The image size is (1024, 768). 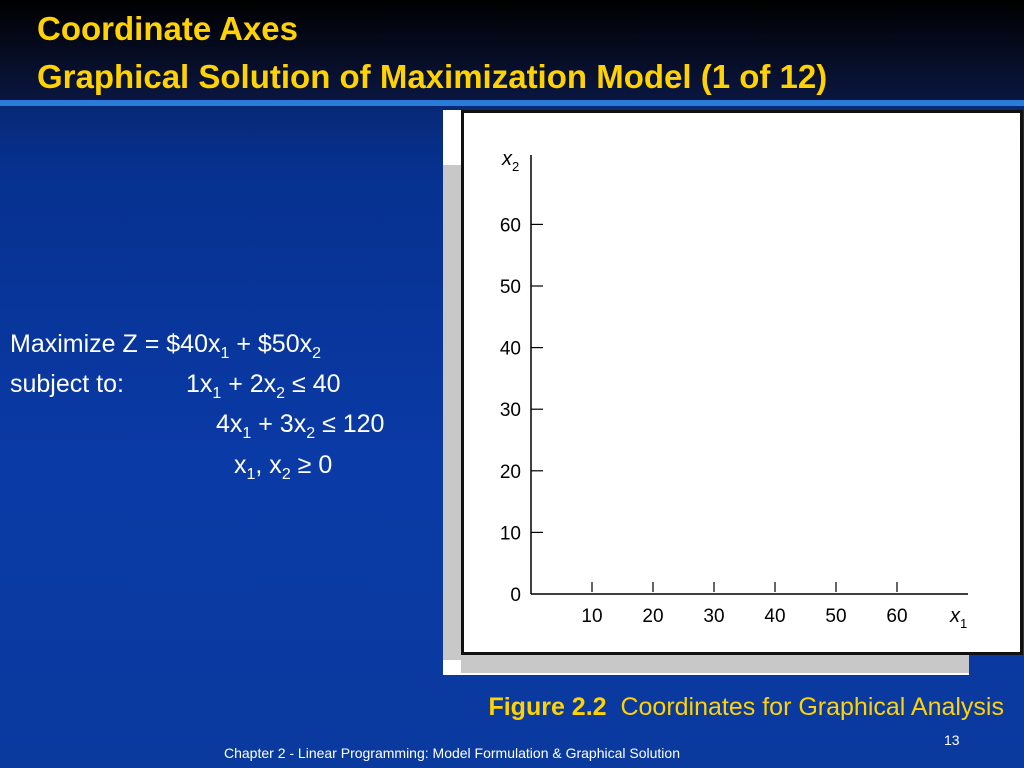 What do you see at coordinates (715, 664) in the screenshot?
I see `figure-shadow-bottom` at bounding box center [715, 664].